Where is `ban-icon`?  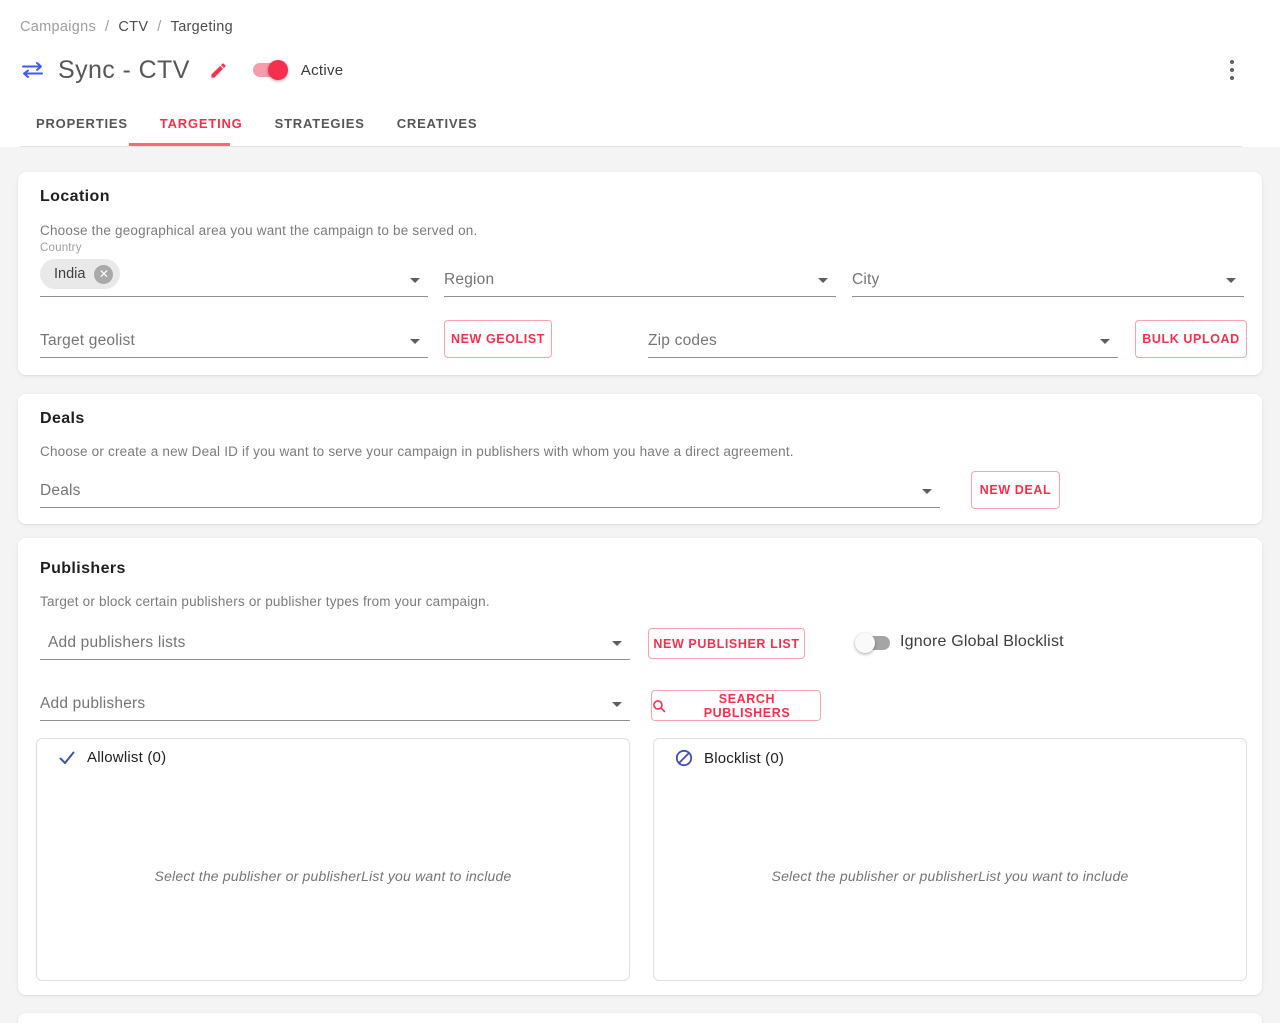 ban-icon is located at coordinates (684, 758).